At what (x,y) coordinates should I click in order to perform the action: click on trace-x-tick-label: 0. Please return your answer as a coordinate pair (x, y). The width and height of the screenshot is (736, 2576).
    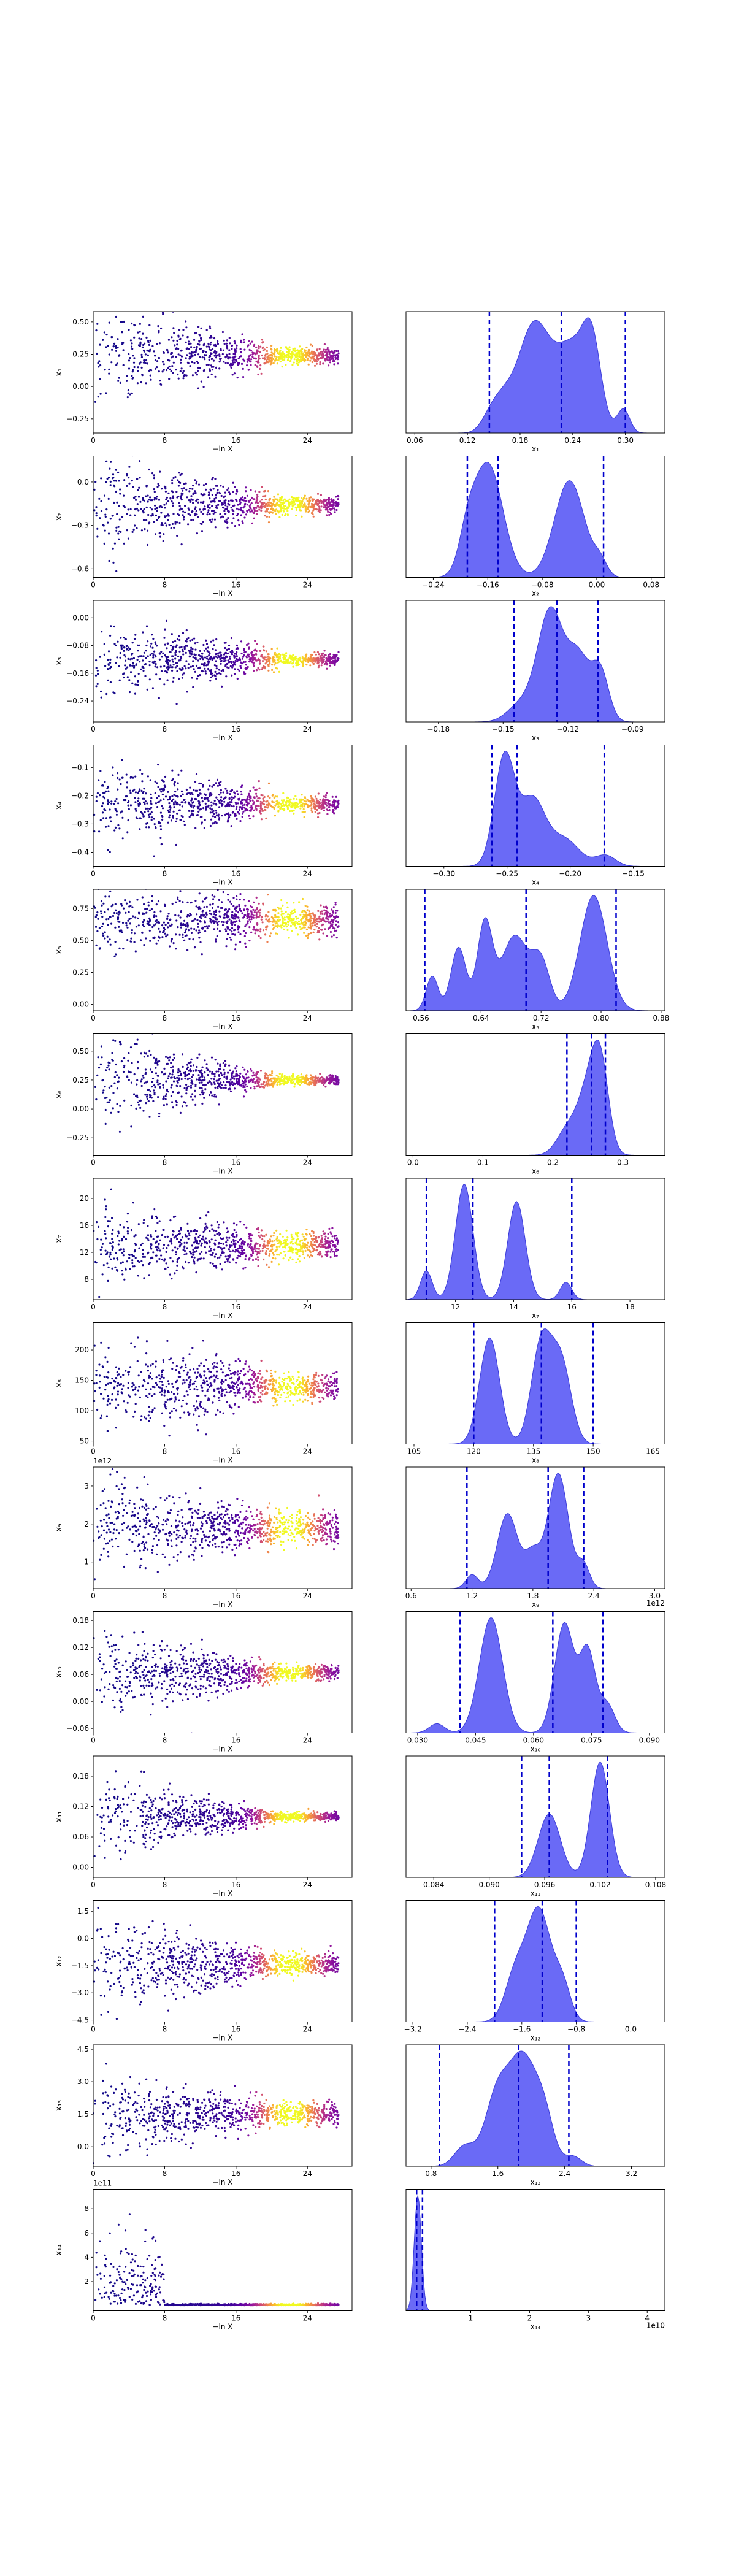
    Looking at the image, I should click on (93, 874).